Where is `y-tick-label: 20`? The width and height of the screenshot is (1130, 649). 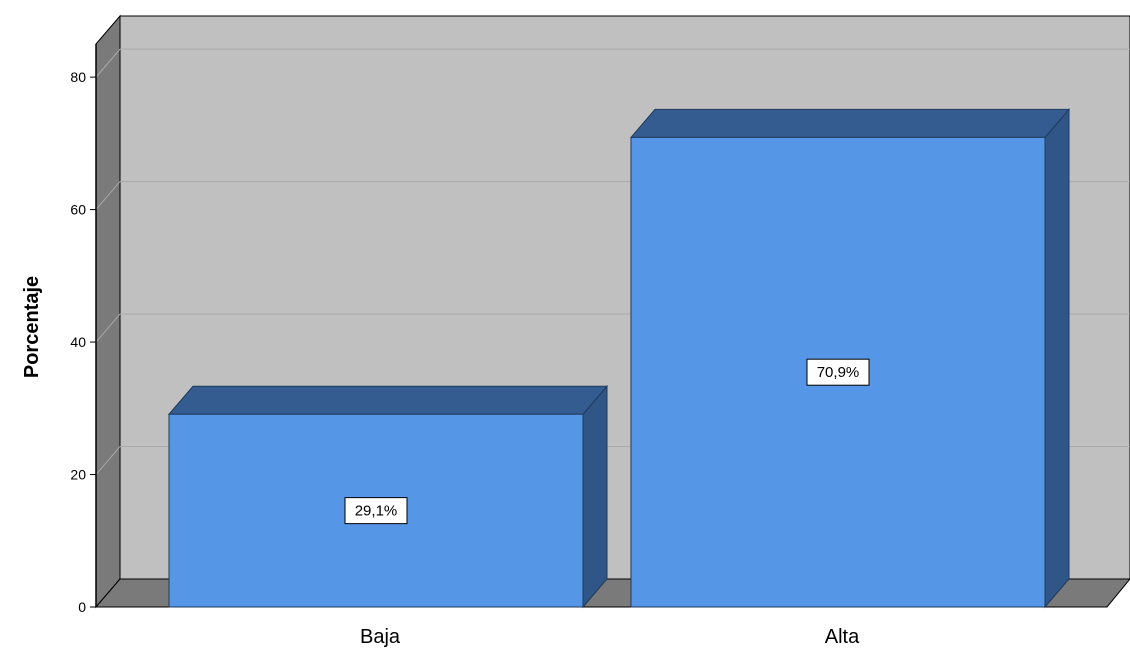 y-tick-label: 20 is located at coordinates (78, 475).